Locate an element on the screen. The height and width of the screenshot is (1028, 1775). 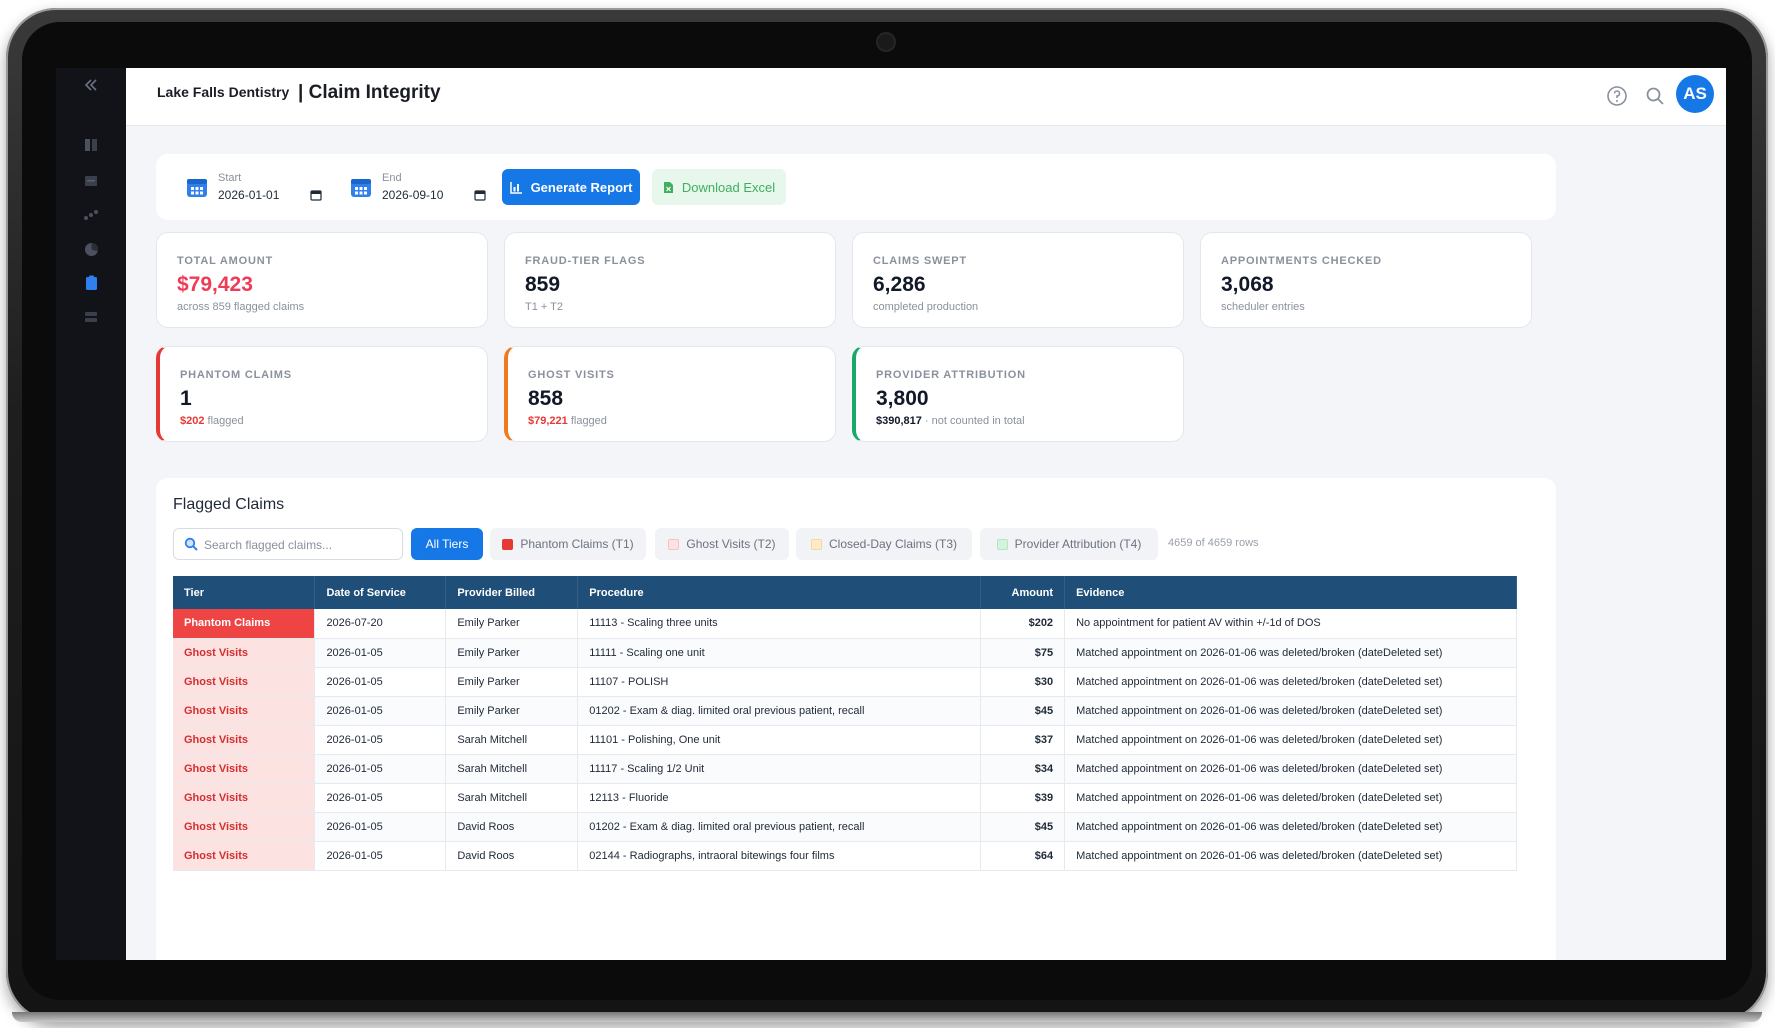
search-flagged-claims is located at coordinates (288, 544).